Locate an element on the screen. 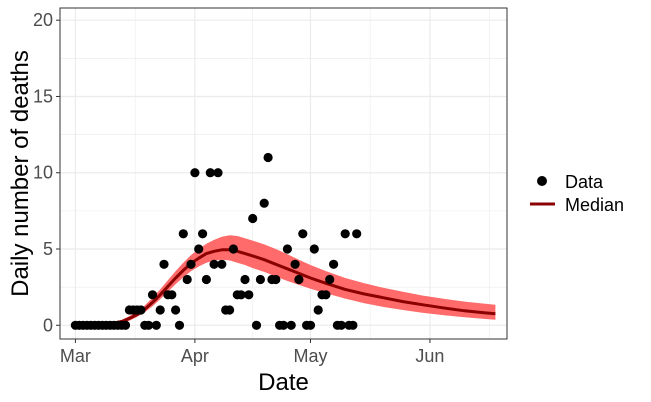 The image size is (651, 402). legend: Data Median is located at coordinates (577, 193).